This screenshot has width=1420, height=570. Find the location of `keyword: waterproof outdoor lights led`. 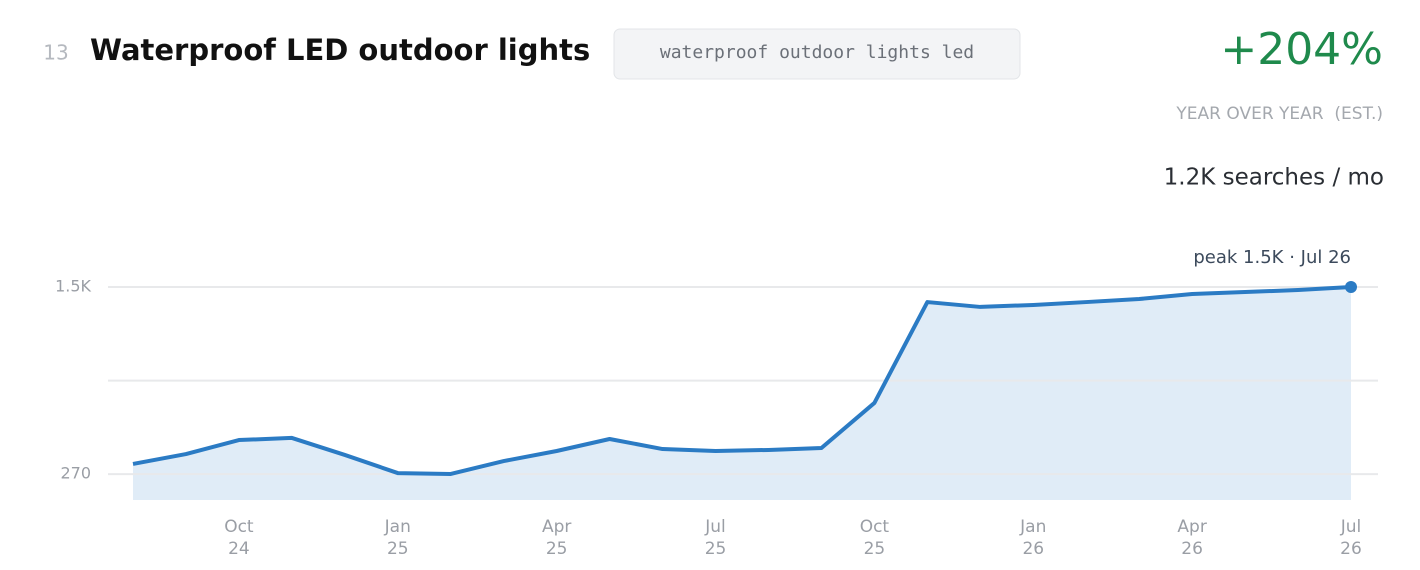

keyword: waterproof outdoor lights led is located at coordinates (817, 52).